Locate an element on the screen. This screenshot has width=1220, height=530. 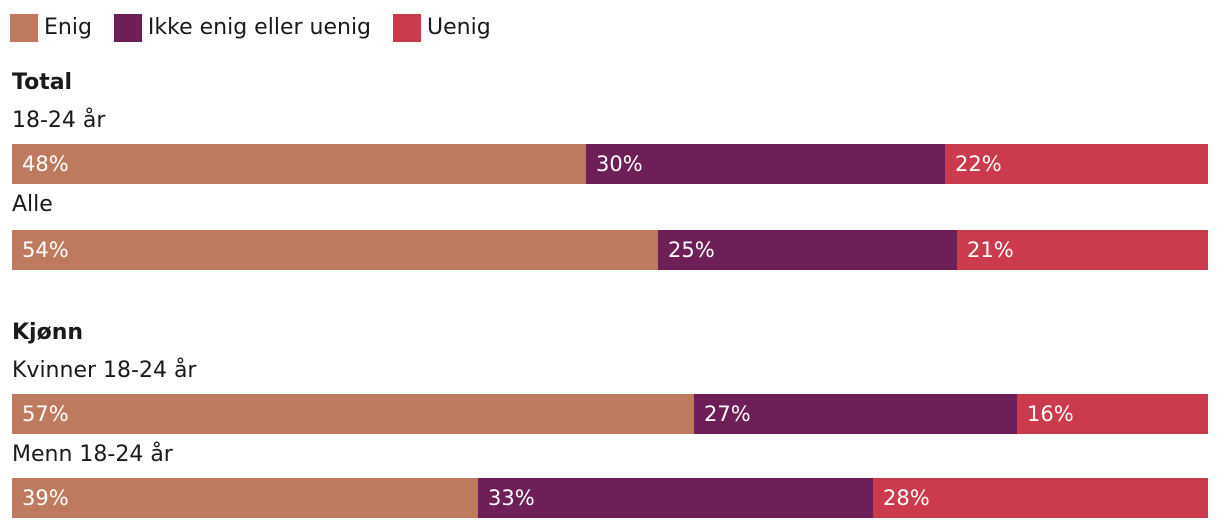
group-title: Kjønn is located at coordinates (48, 332).